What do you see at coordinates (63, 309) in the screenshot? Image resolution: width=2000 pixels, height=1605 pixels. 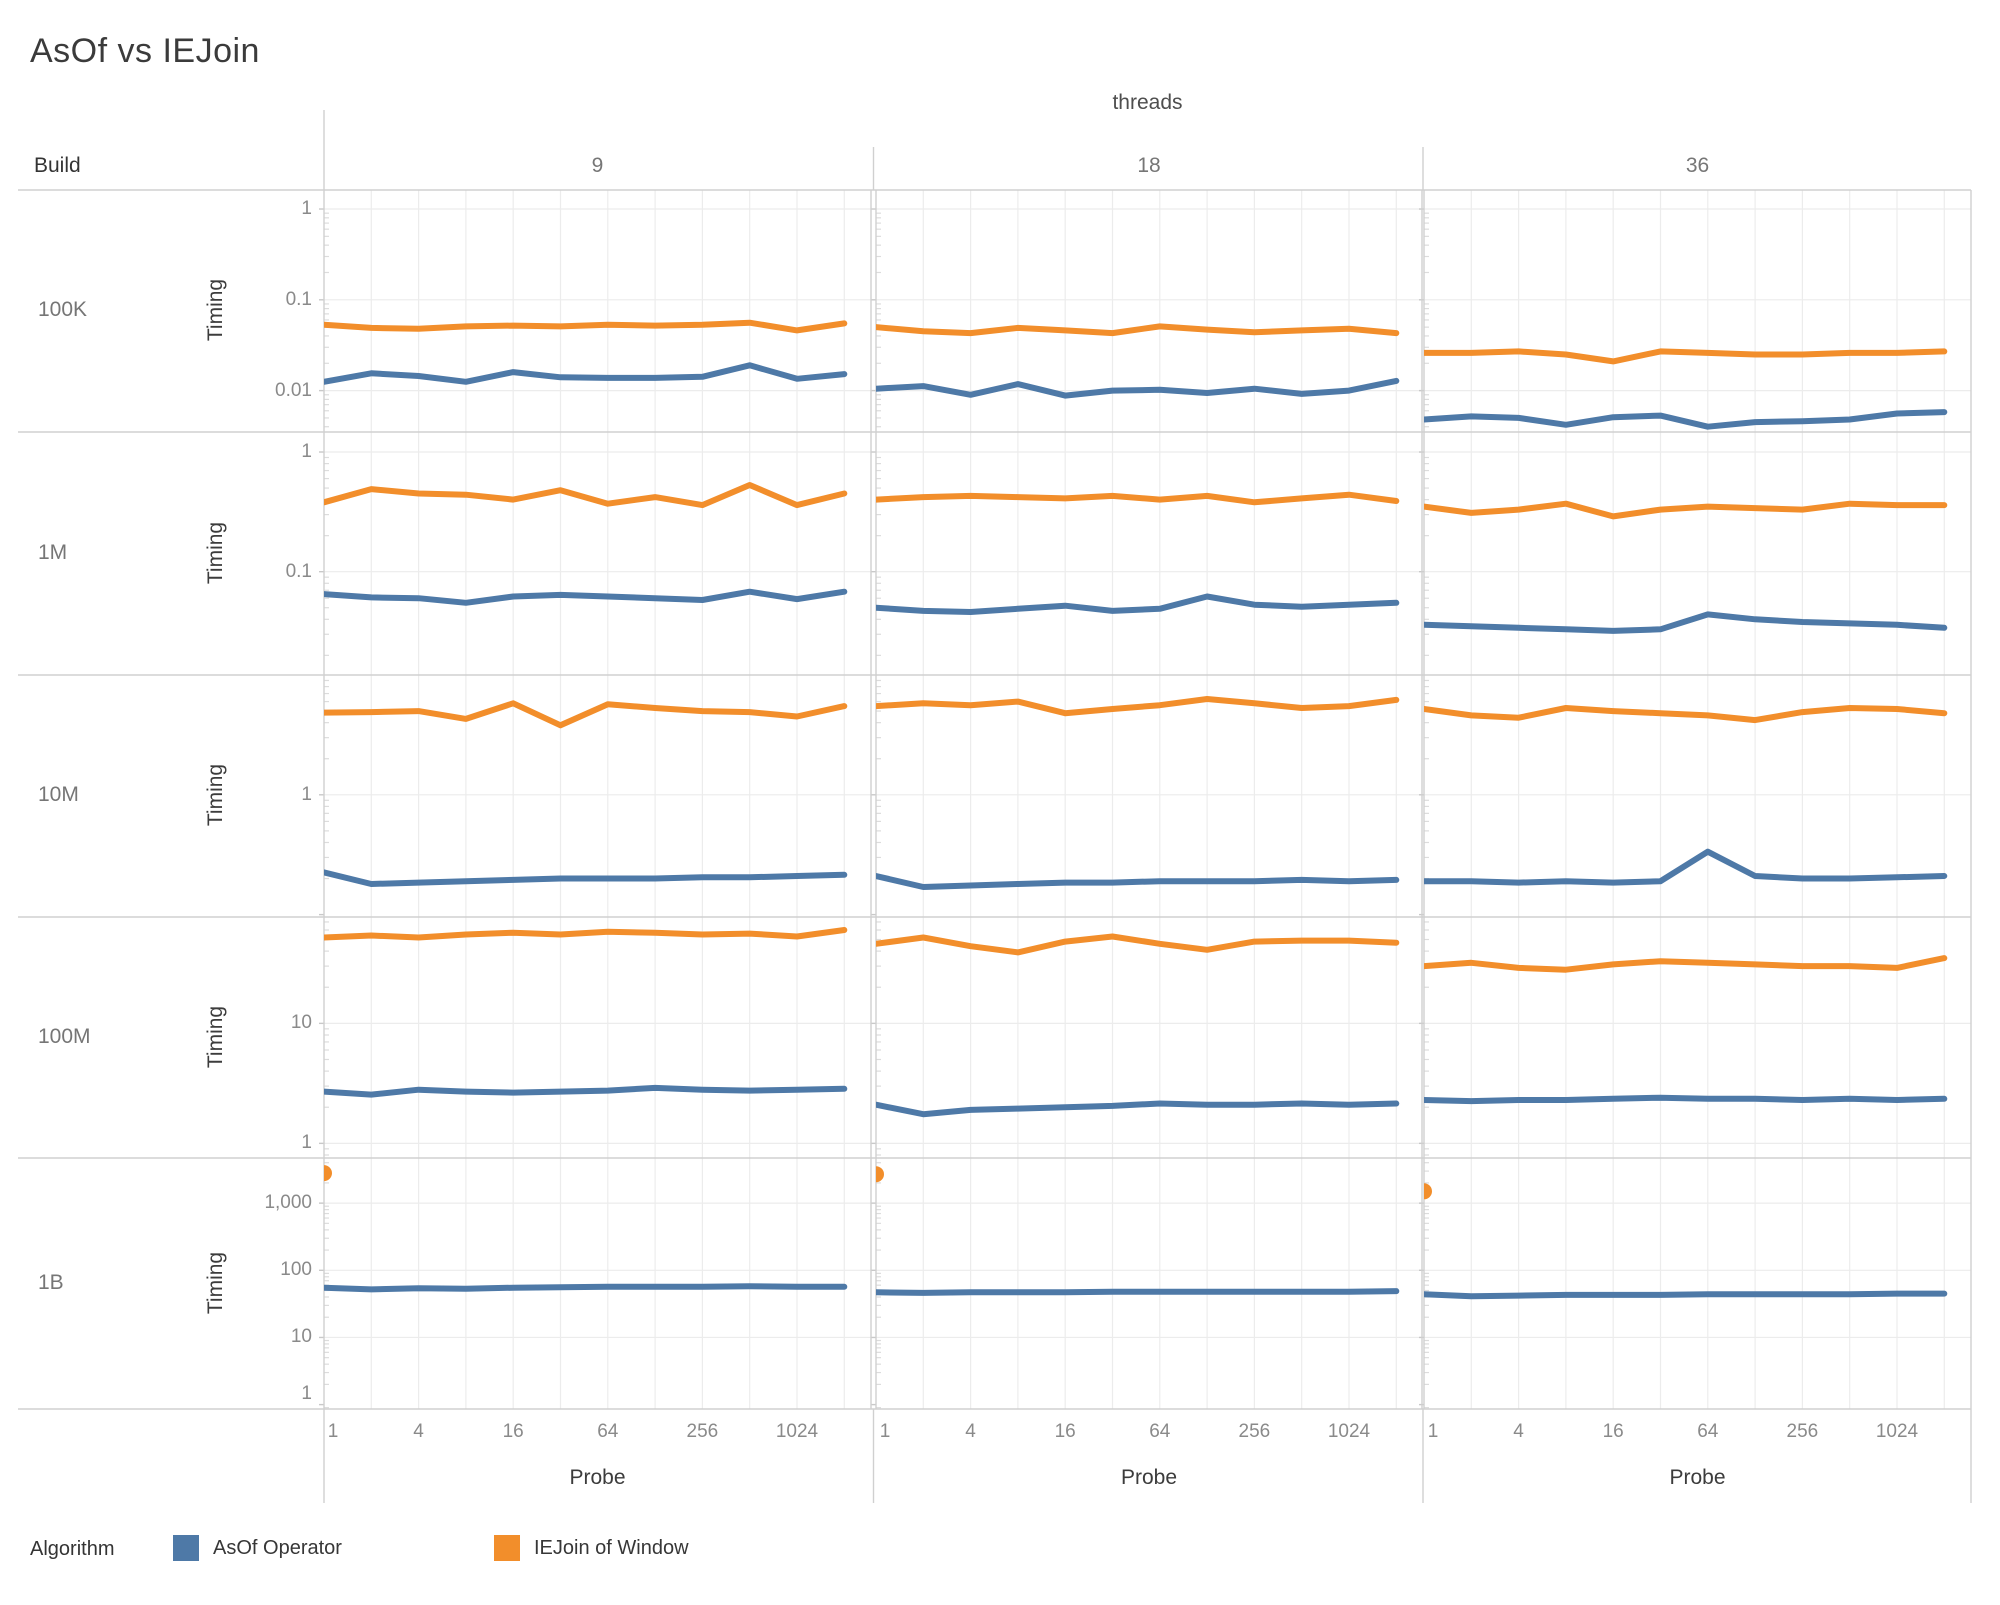 I see `facet-row-label-100K: 100K` at bounding box center [63, 309].